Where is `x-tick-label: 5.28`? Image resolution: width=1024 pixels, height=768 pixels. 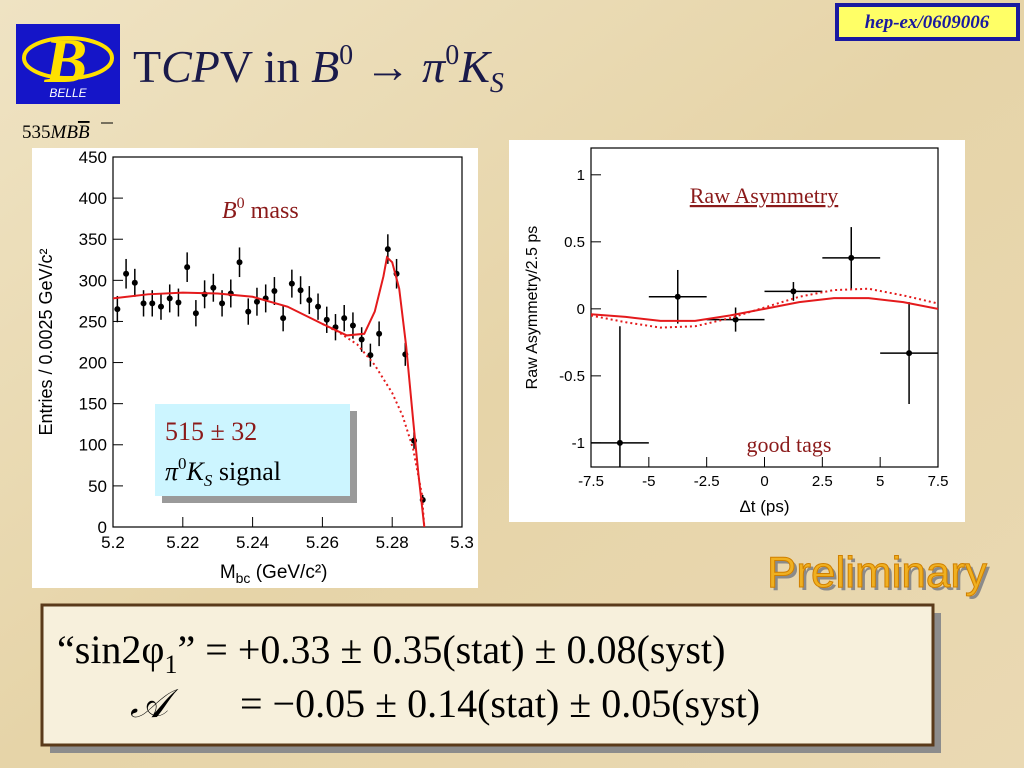 x-tick-label: 5.28 is located at coordinates (392, 542).